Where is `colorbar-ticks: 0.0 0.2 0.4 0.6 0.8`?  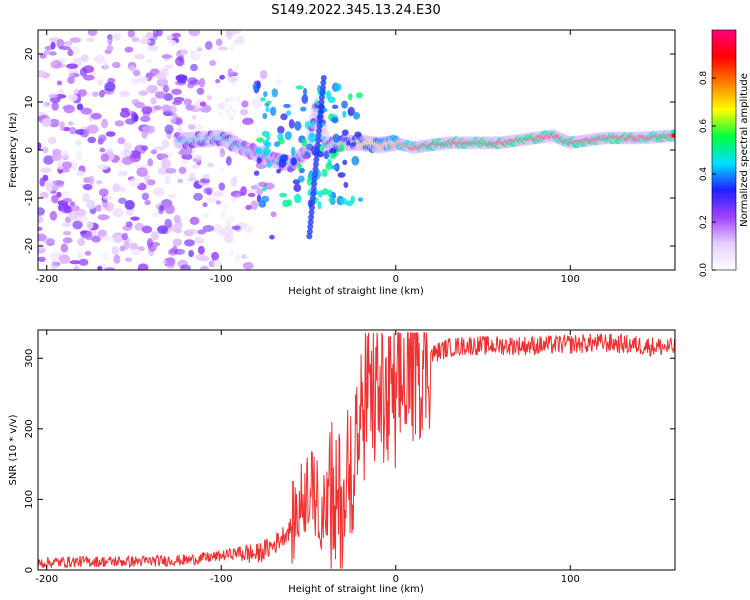
colorbar-ticks: 0.0 0.2 0.4 0.6 0.8 is located at coordinates (707, 174).